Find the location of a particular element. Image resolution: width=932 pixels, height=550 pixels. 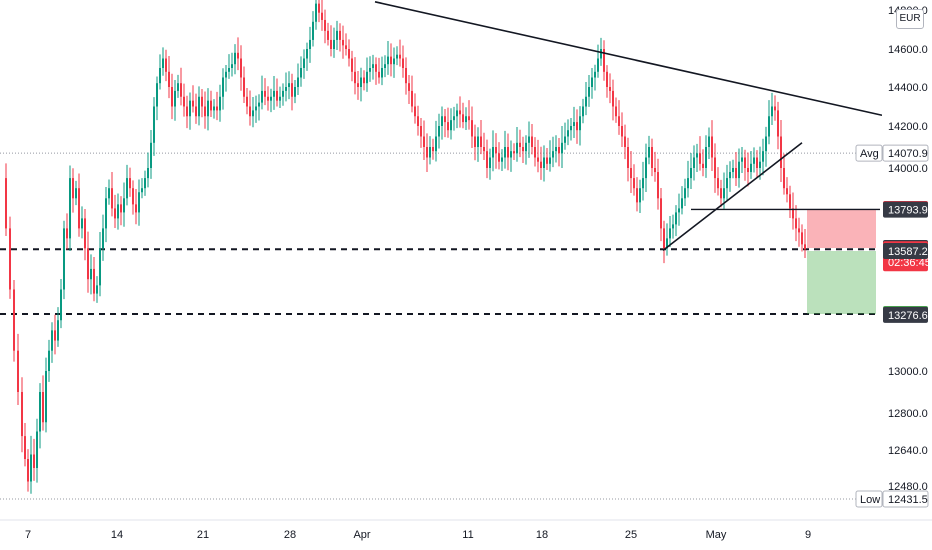

countdown-label: 02:36:45 is located at coordinates (909, 263).